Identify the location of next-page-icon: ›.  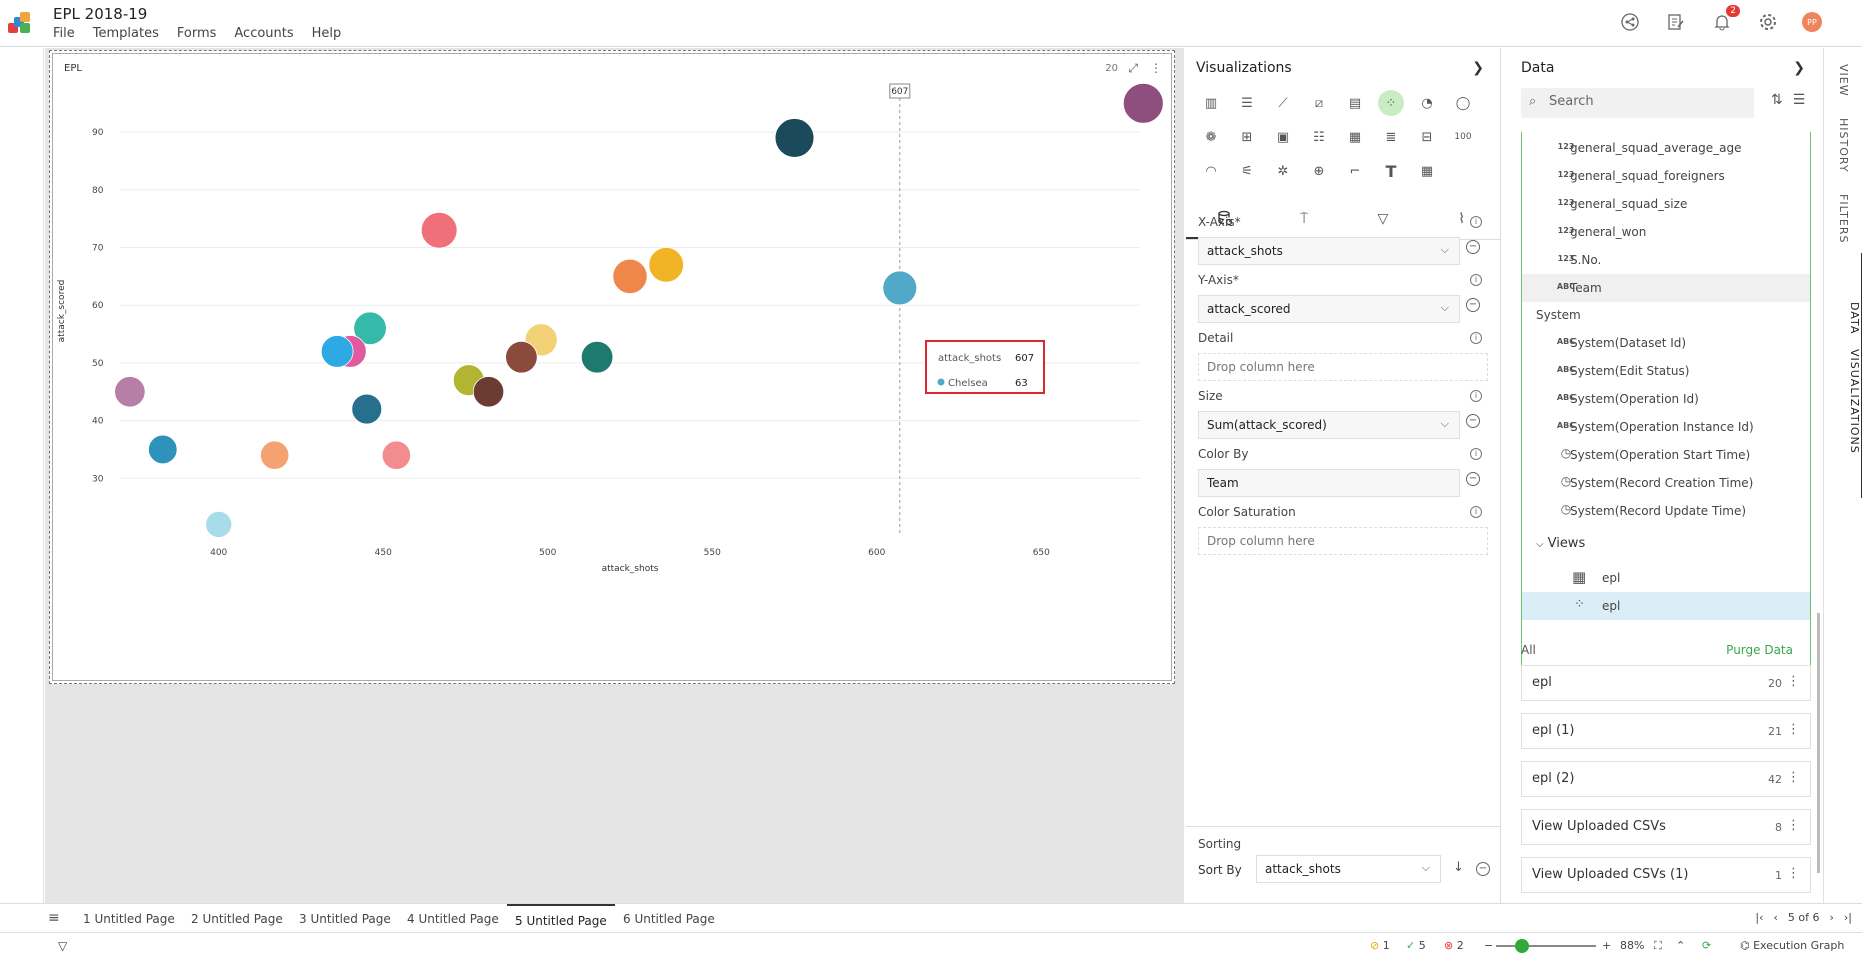
(1831, 917).